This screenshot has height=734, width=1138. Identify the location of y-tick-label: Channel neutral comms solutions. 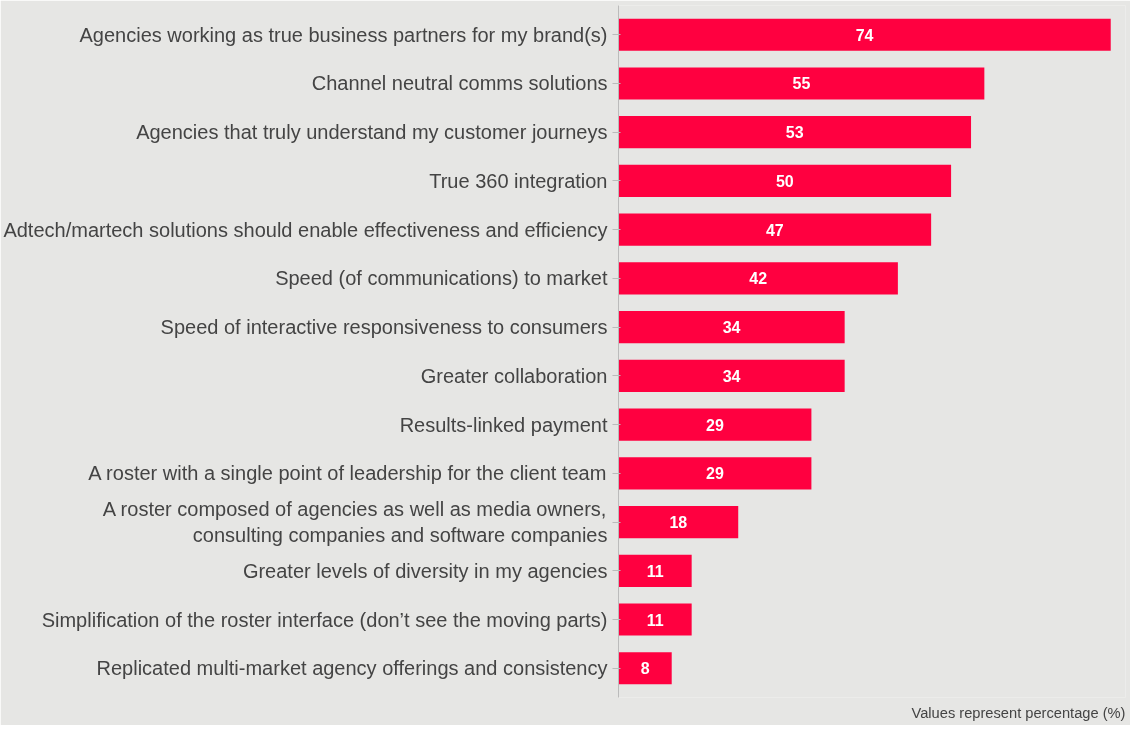
(459, 83).